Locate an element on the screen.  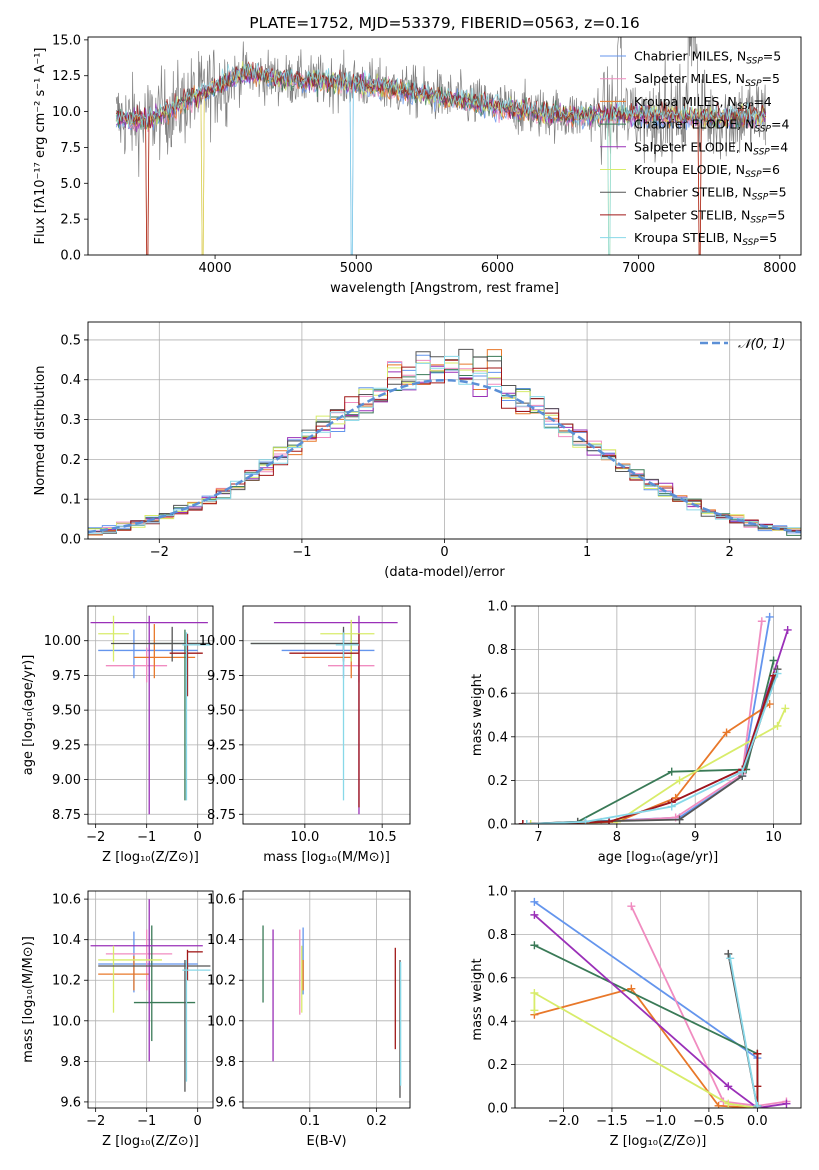
x-tick-label: −2.0 is located at coordinates (564, 1121).